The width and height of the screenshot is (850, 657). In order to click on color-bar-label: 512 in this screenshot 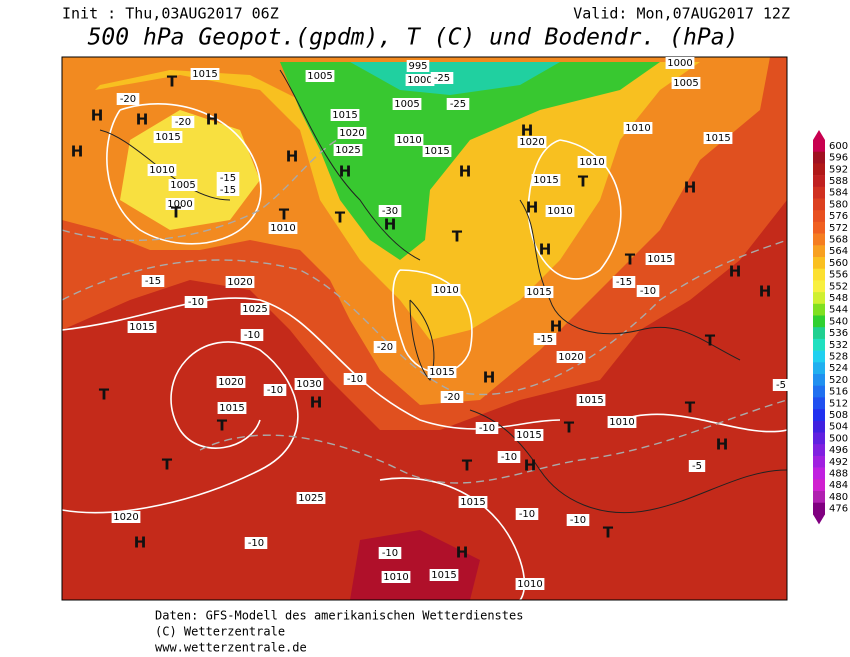, I will do `click(838, 403)`.